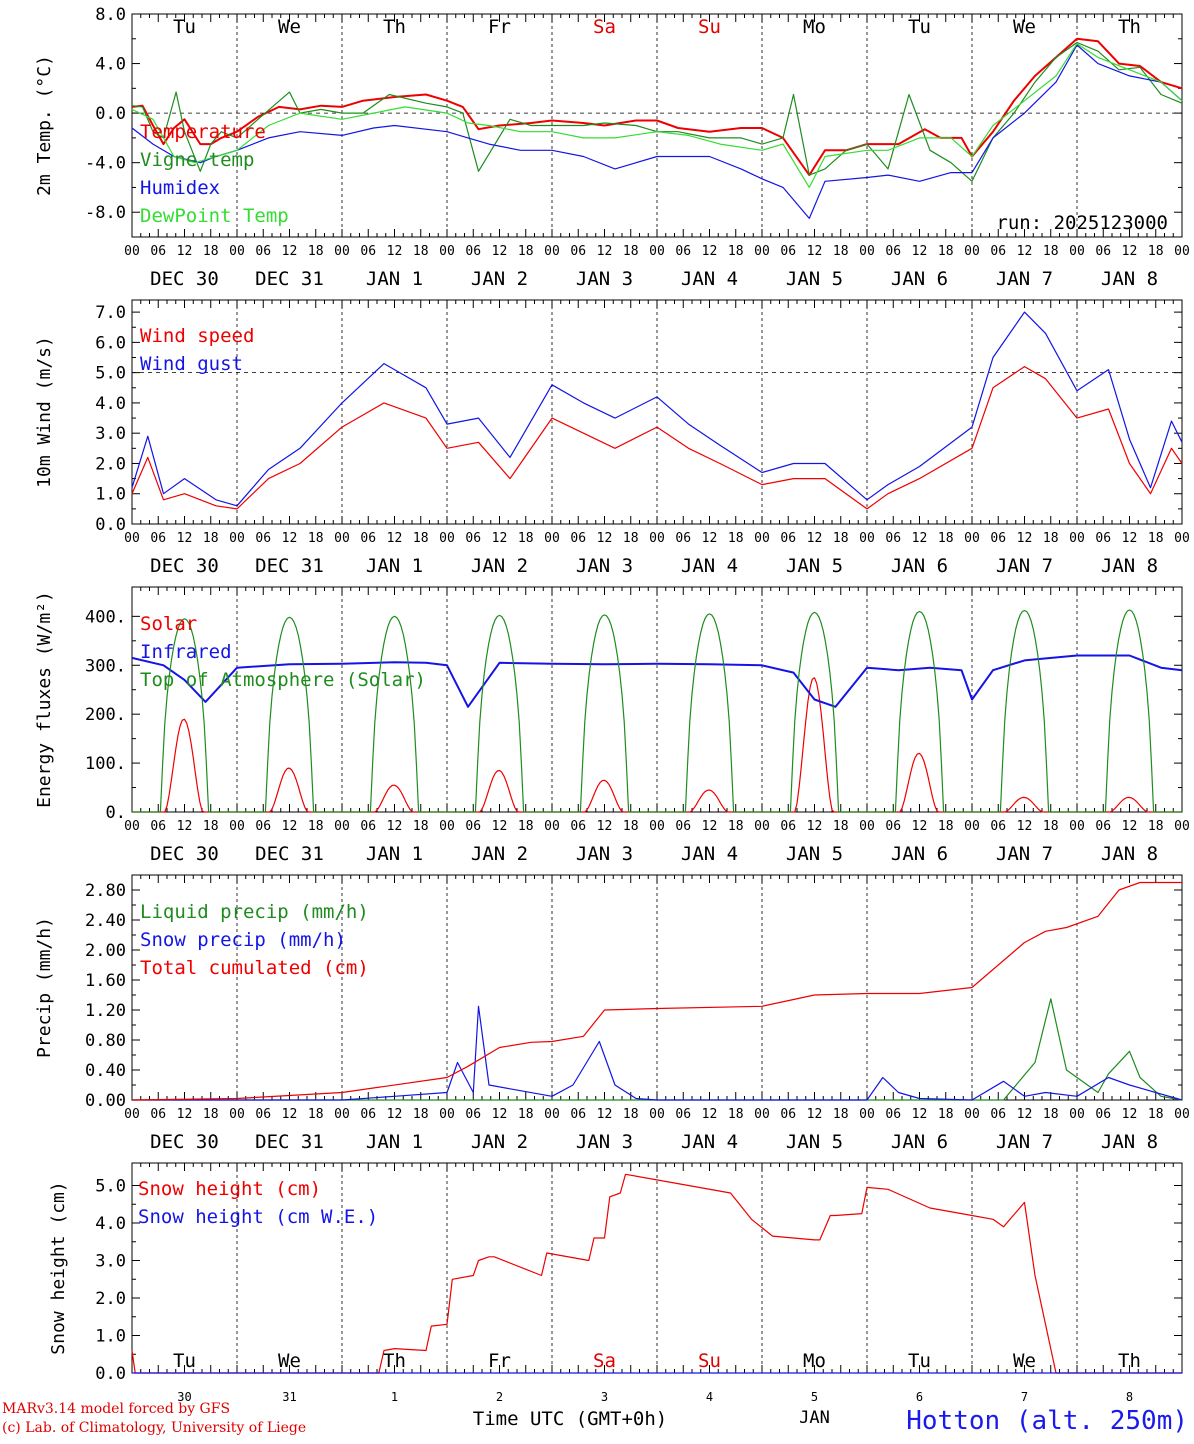 This screenshot has width=1194, height=1444. I want to click on y-tick-label: 100., so click(105, 764).